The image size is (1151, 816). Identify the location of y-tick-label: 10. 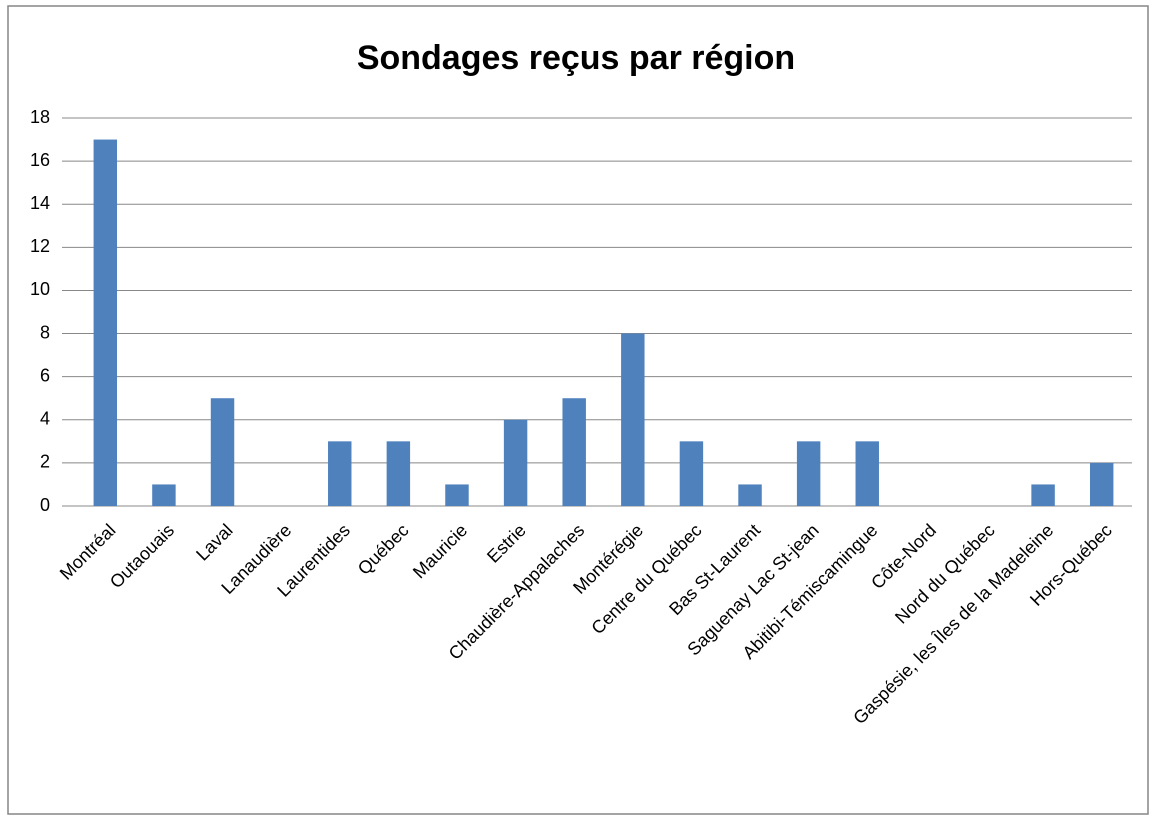
(40, 289).